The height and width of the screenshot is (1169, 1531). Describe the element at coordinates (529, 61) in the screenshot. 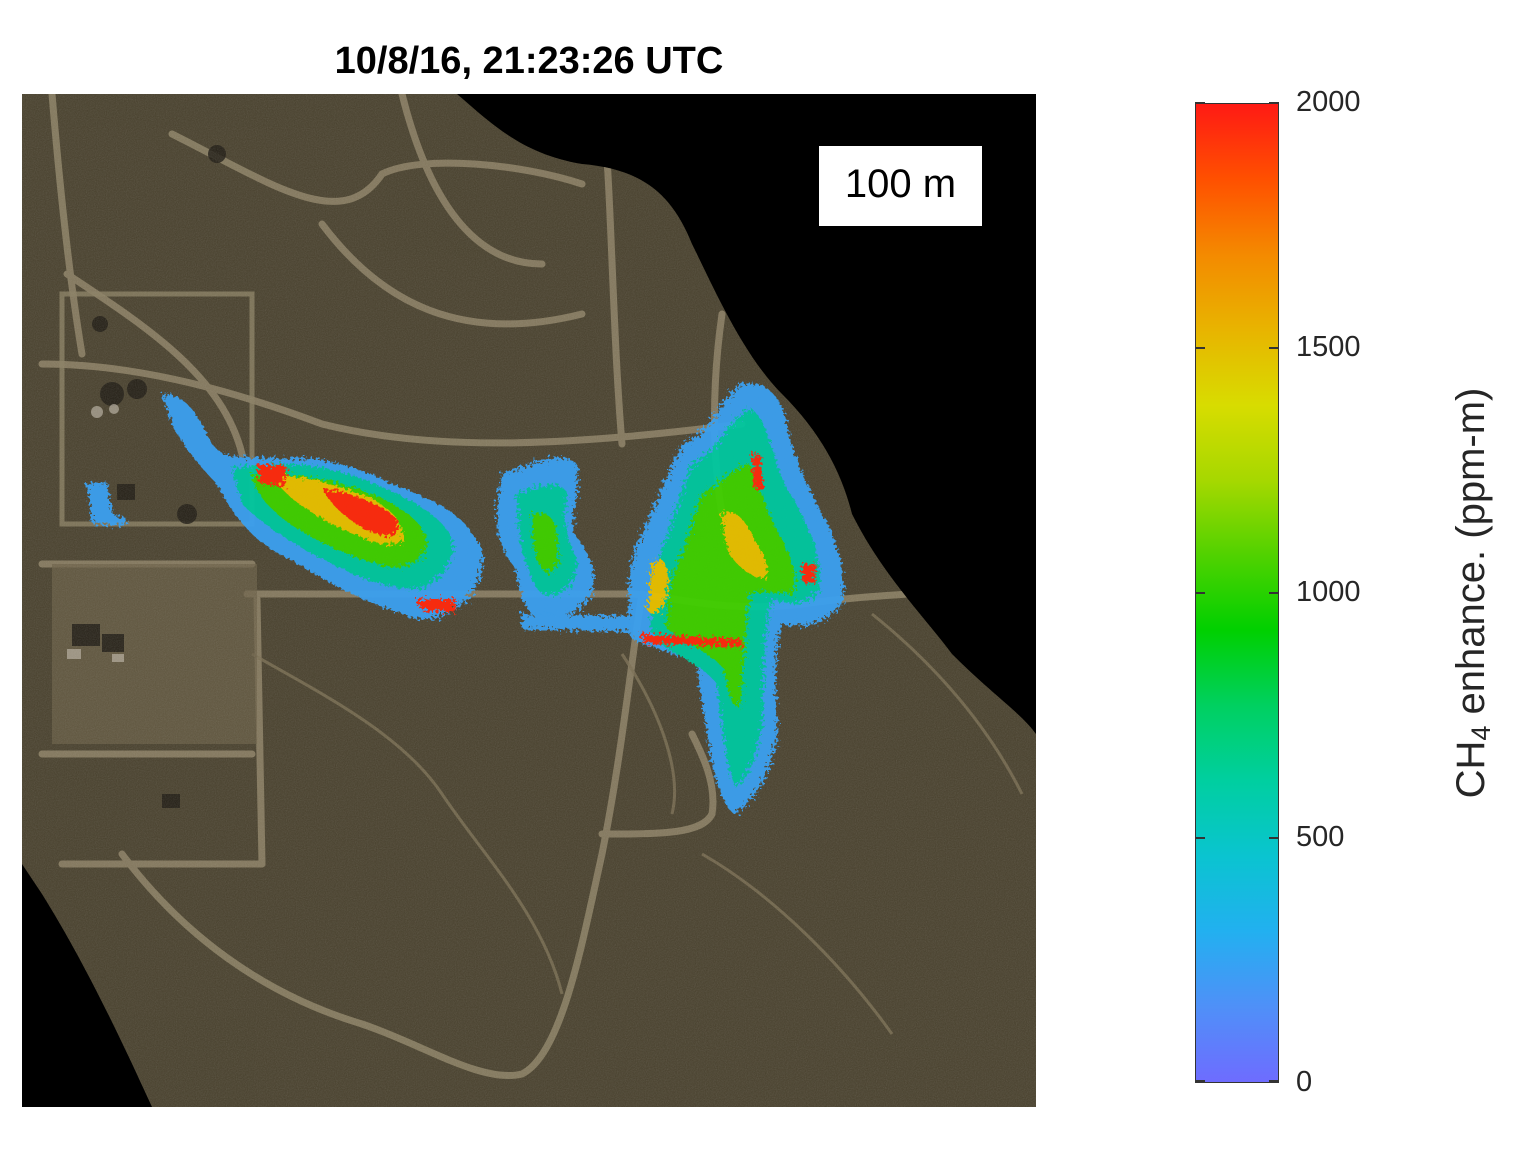

I see `figure-title: 10/8/16, 21:23:26 UTC` at that location.